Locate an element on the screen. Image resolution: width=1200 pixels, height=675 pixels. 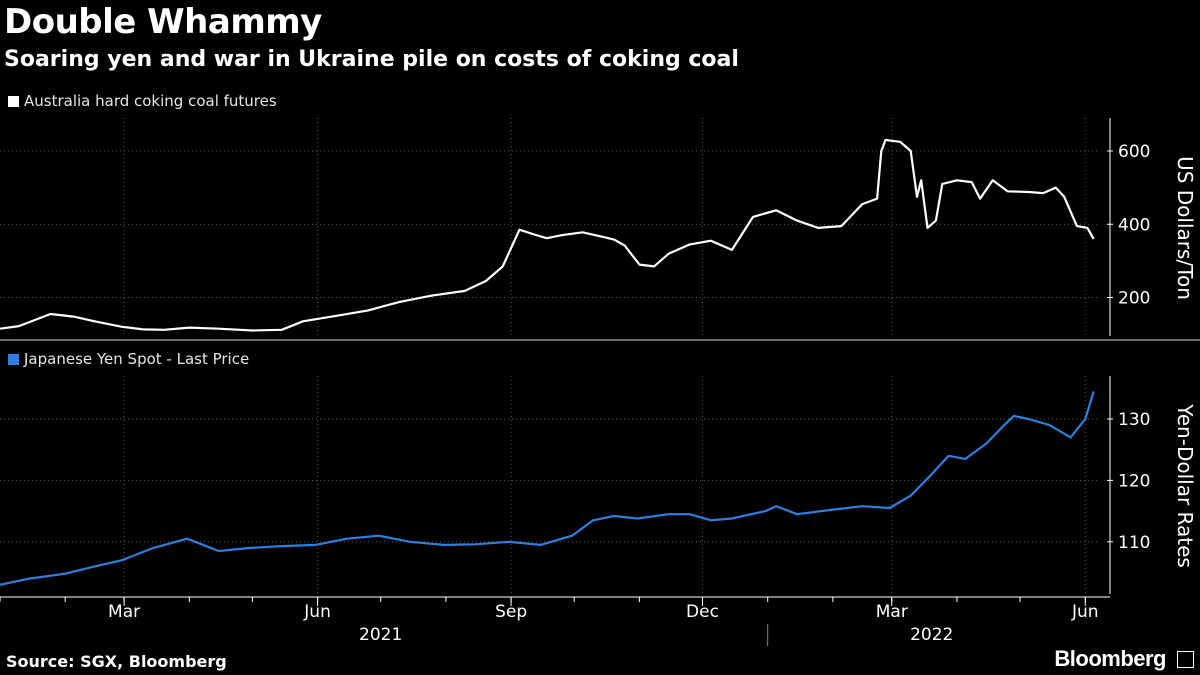
coal-y-axis-label: US Dollars/Ton is located at coordinates (1185, 228).